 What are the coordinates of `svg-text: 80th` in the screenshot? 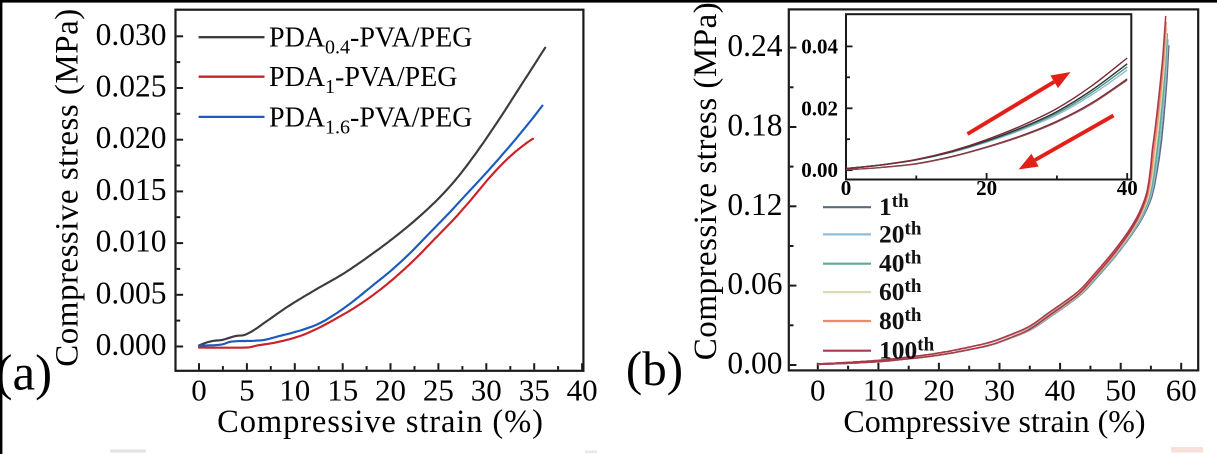 It's located at (900, 320).